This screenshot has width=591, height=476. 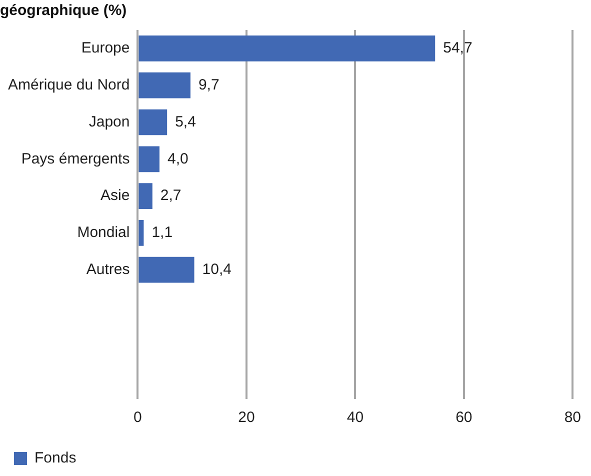 What do you see at coordinates (63, 11) in the screenshot?
I see `chart-title: géographique (%)` at bounding box center [63, 11].